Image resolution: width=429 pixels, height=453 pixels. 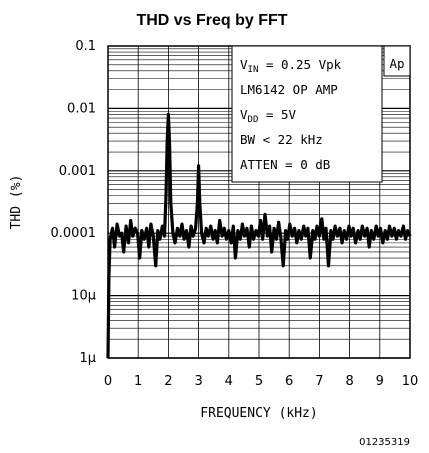 What do you see at coordinates (253, 120) in the screenshot?
I see `annotation-subscript: DD` at bounding box center [253, 120].